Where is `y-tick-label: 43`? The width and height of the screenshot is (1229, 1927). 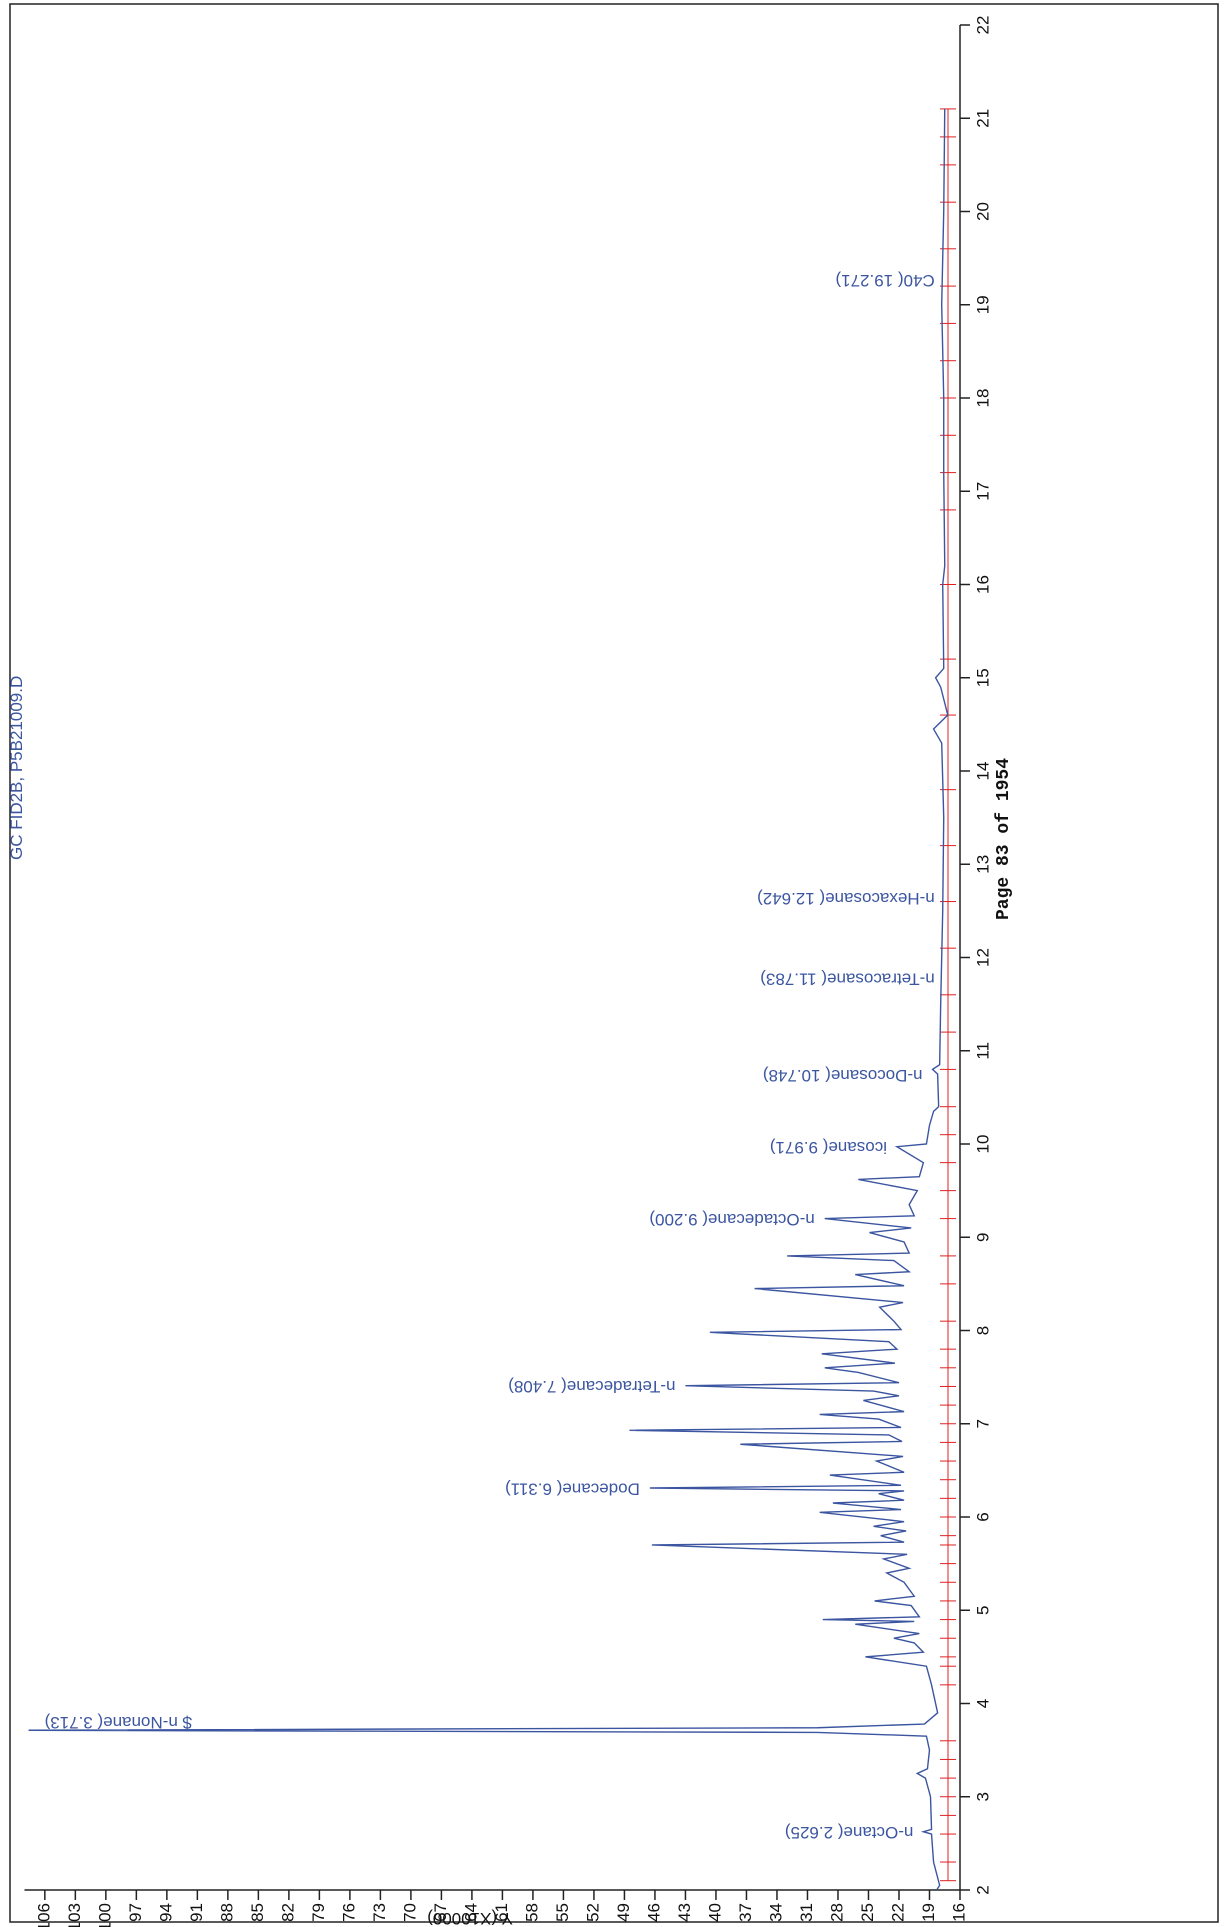
y-tick-label: 43 is located at coordinates (684, 1912).